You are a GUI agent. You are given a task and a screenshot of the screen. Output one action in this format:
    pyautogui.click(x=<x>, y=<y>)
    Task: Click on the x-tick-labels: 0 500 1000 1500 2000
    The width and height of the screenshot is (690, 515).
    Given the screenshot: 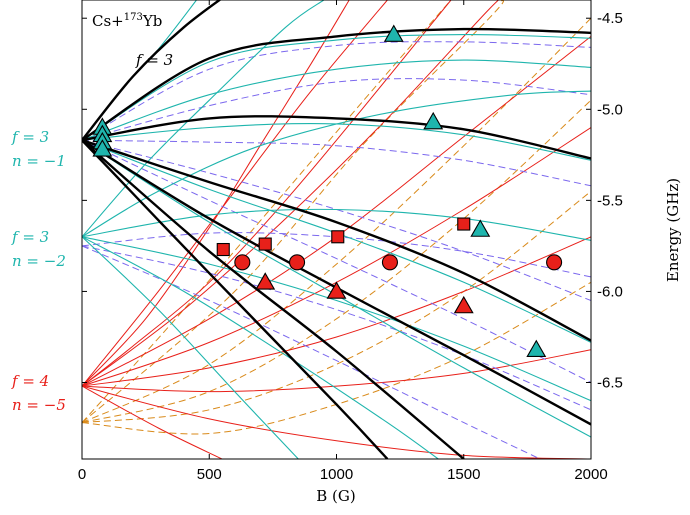 What is the action you would take?
    pyautogui.click(x=343, y=474)
    